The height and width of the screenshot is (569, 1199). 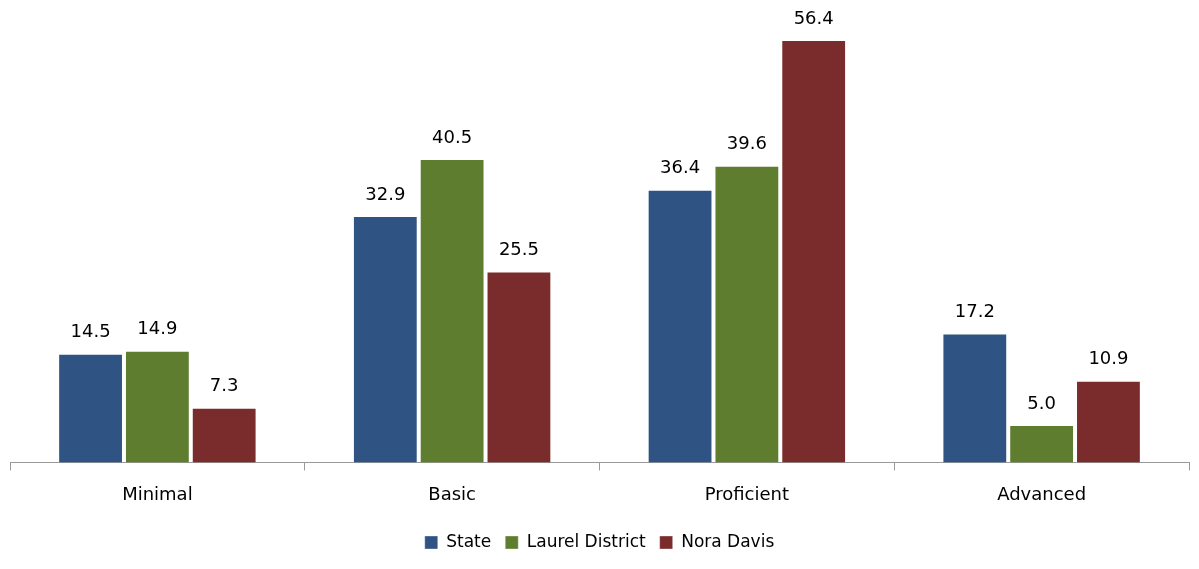 I want to click on x-tick-label: Proficient, so click(x=747, y=493).